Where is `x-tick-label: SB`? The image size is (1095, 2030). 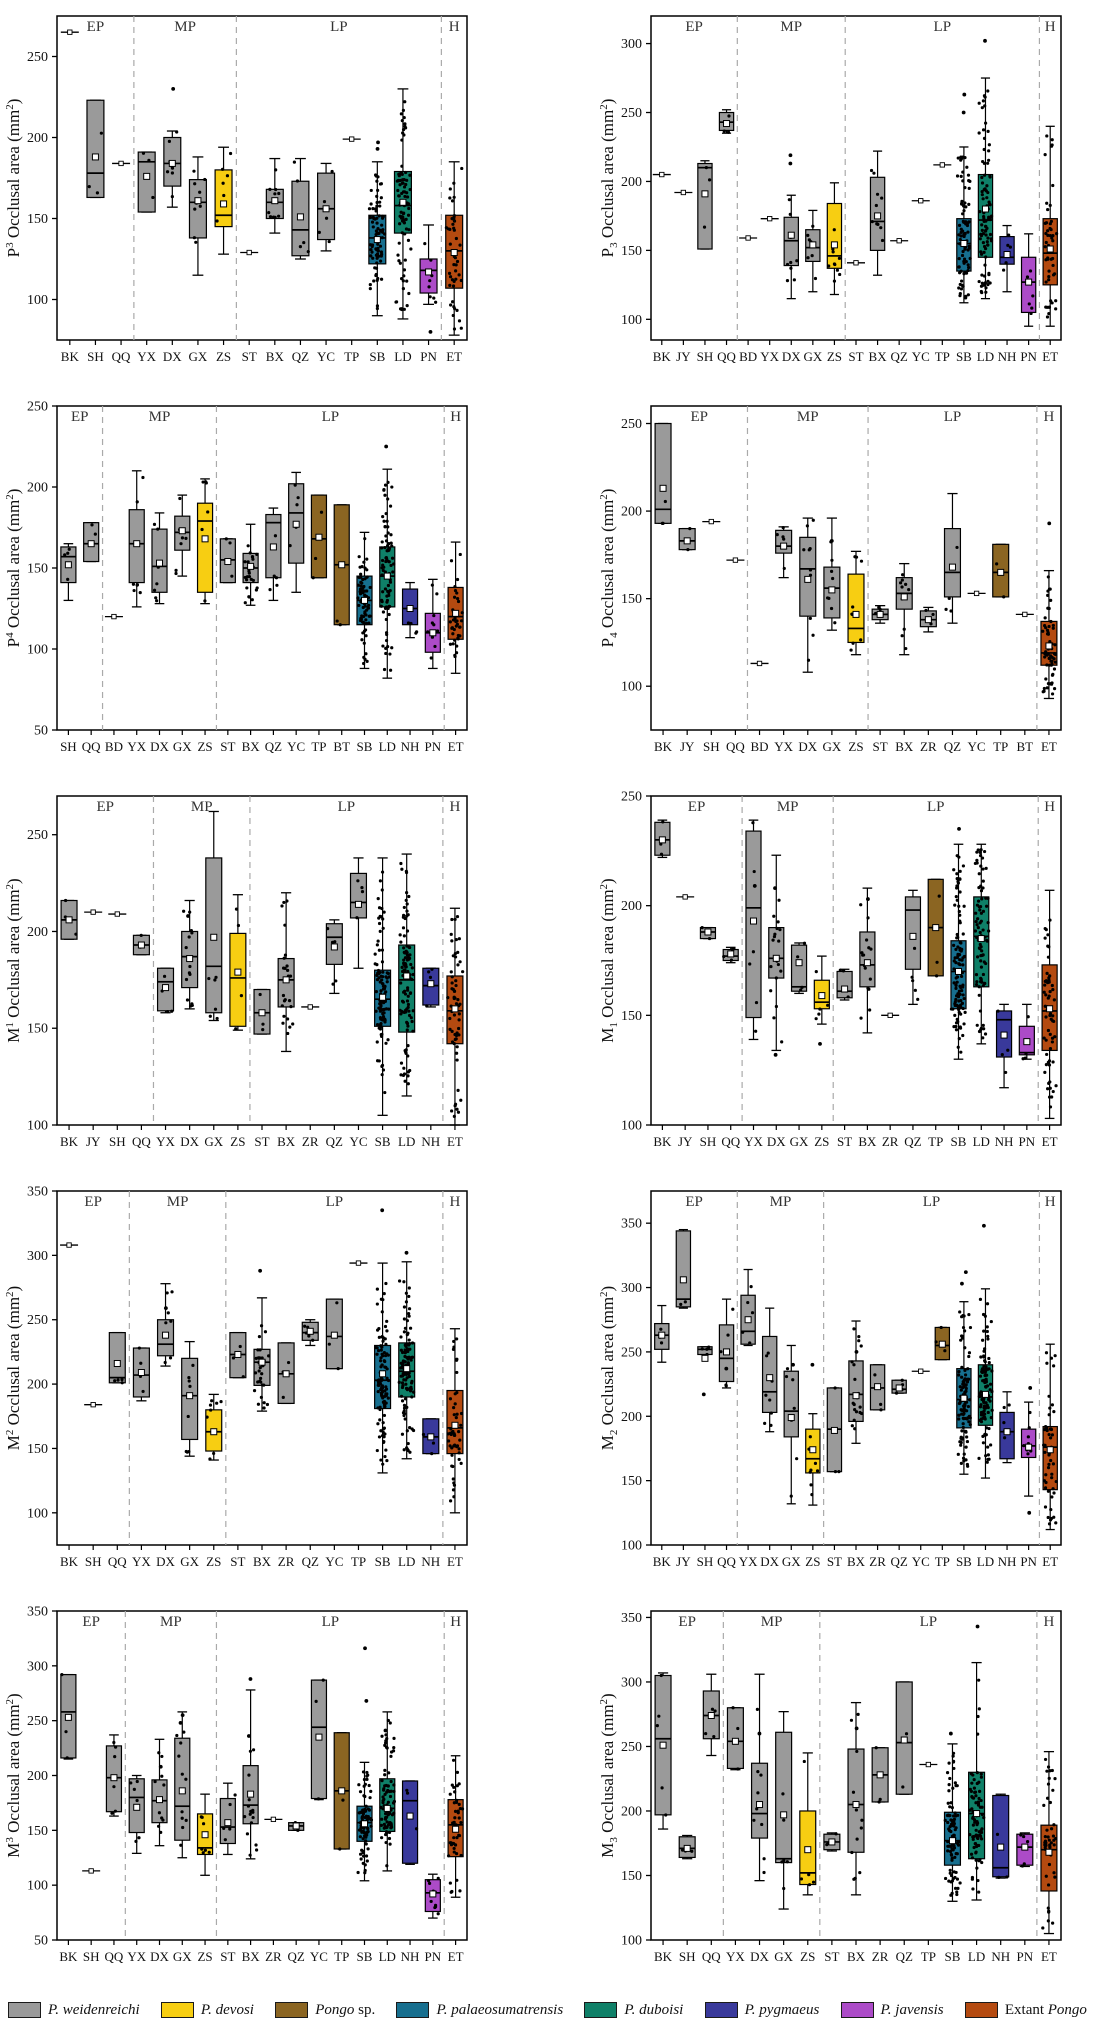
x-tick-label: SB is located at coordinates (964, 1561).